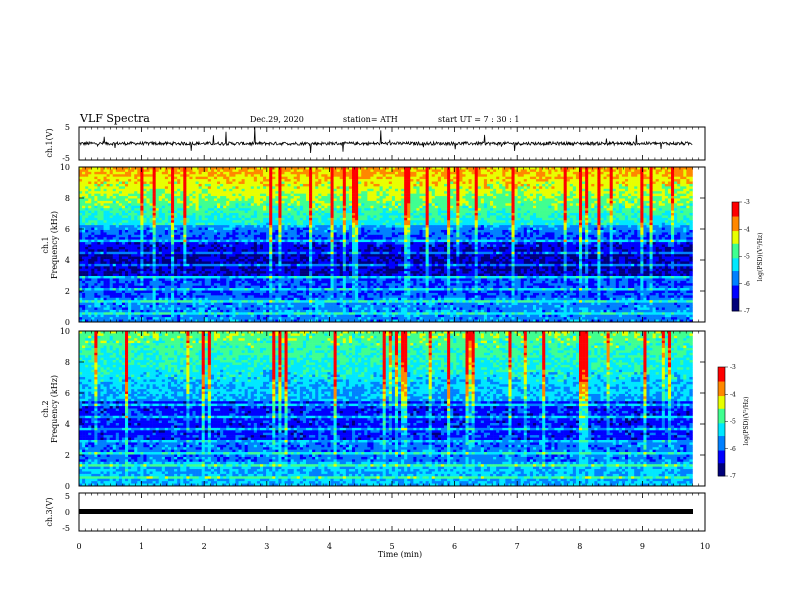 The image size is (792, 612). What do you see at coordinates (49, 511) in the screenshot?
I see `ch3-voltage-axis-label: ch.3(V)` at bounding box center [49, 511].